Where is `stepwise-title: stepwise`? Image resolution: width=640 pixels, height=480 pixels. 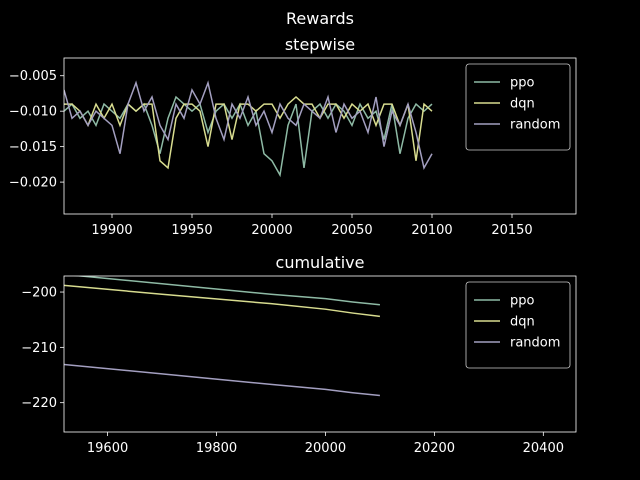
stepwise-title: stepwise is located at coordinates (320, 44).